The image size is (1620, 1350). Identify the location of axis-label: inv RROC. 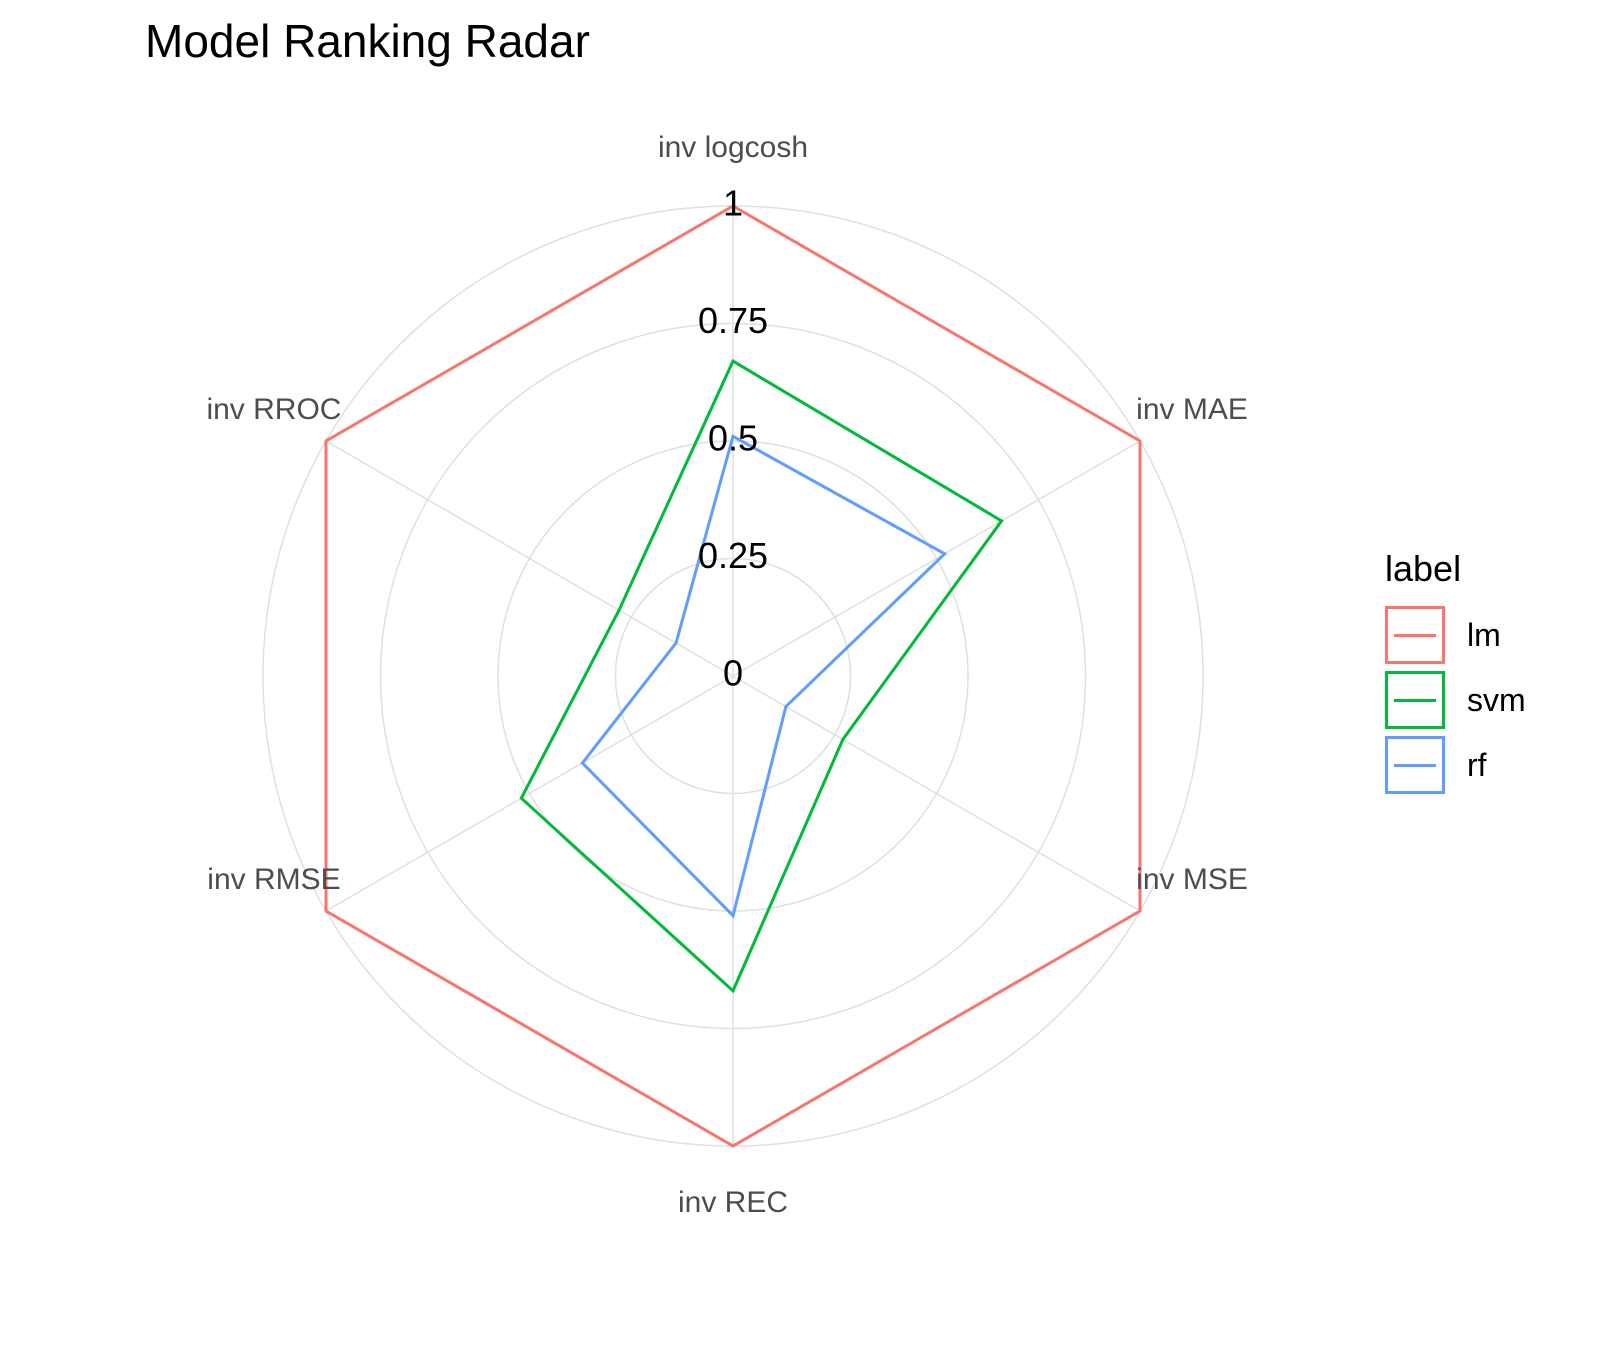
(273, 409).